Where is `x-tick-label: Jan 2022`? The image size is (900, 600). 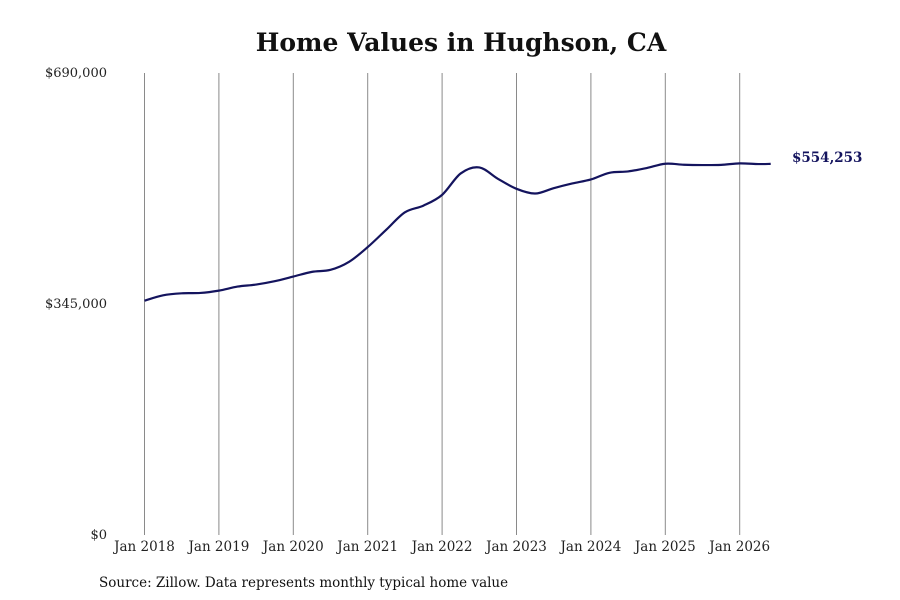
x-tick-label: Jan 2022 is located at coordinates (441, 547).